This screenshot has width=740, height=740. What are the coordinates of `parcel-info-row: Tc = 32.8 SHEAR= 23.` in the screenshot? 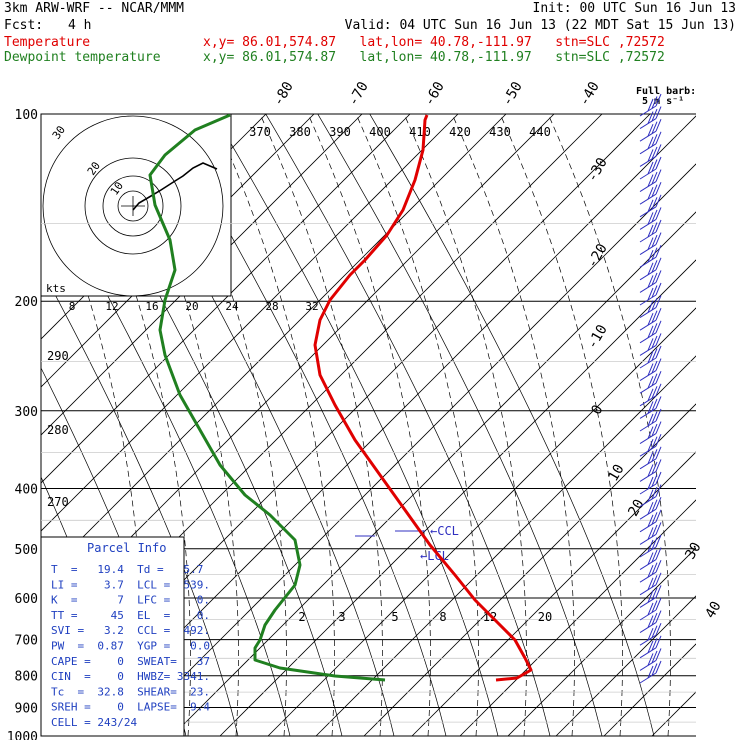 It's located at (130, 691).